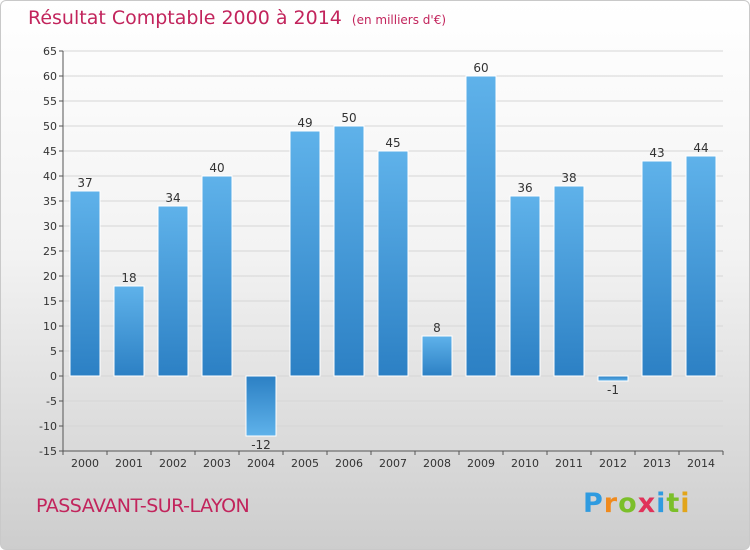 This screenshot has width=750, height=550. What do you see at coordinates (217, 463) in the screenshot?
I see `x-tick-label: 2003` at bounding box center [217, 463].